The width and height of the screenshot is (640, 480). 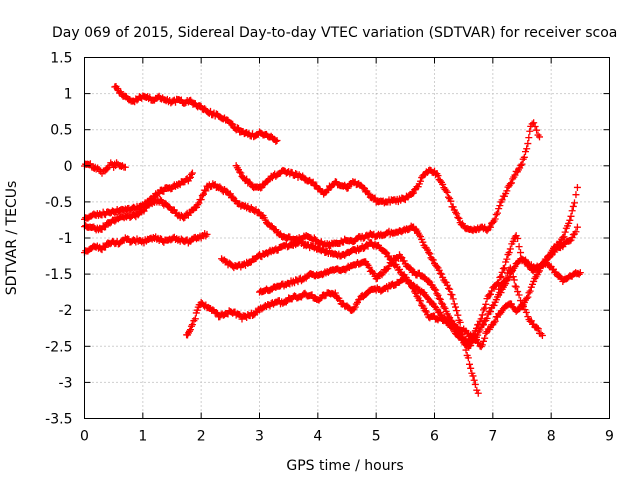 What do you see at coordinates (344, 466) in the screenshot?
I see `x-axis-title: GPS time / hours` at bounding box center [344, 466].